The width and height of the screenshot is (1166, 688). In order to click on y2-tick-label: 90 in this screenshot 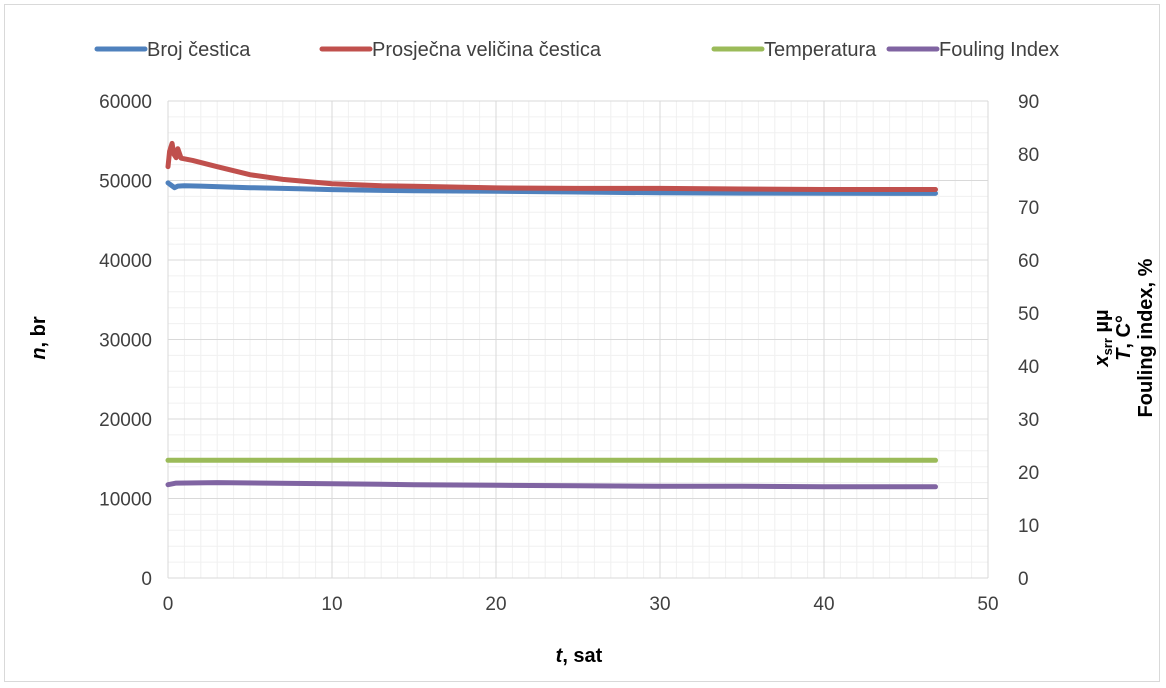, I will do `click(1028, 102)`.